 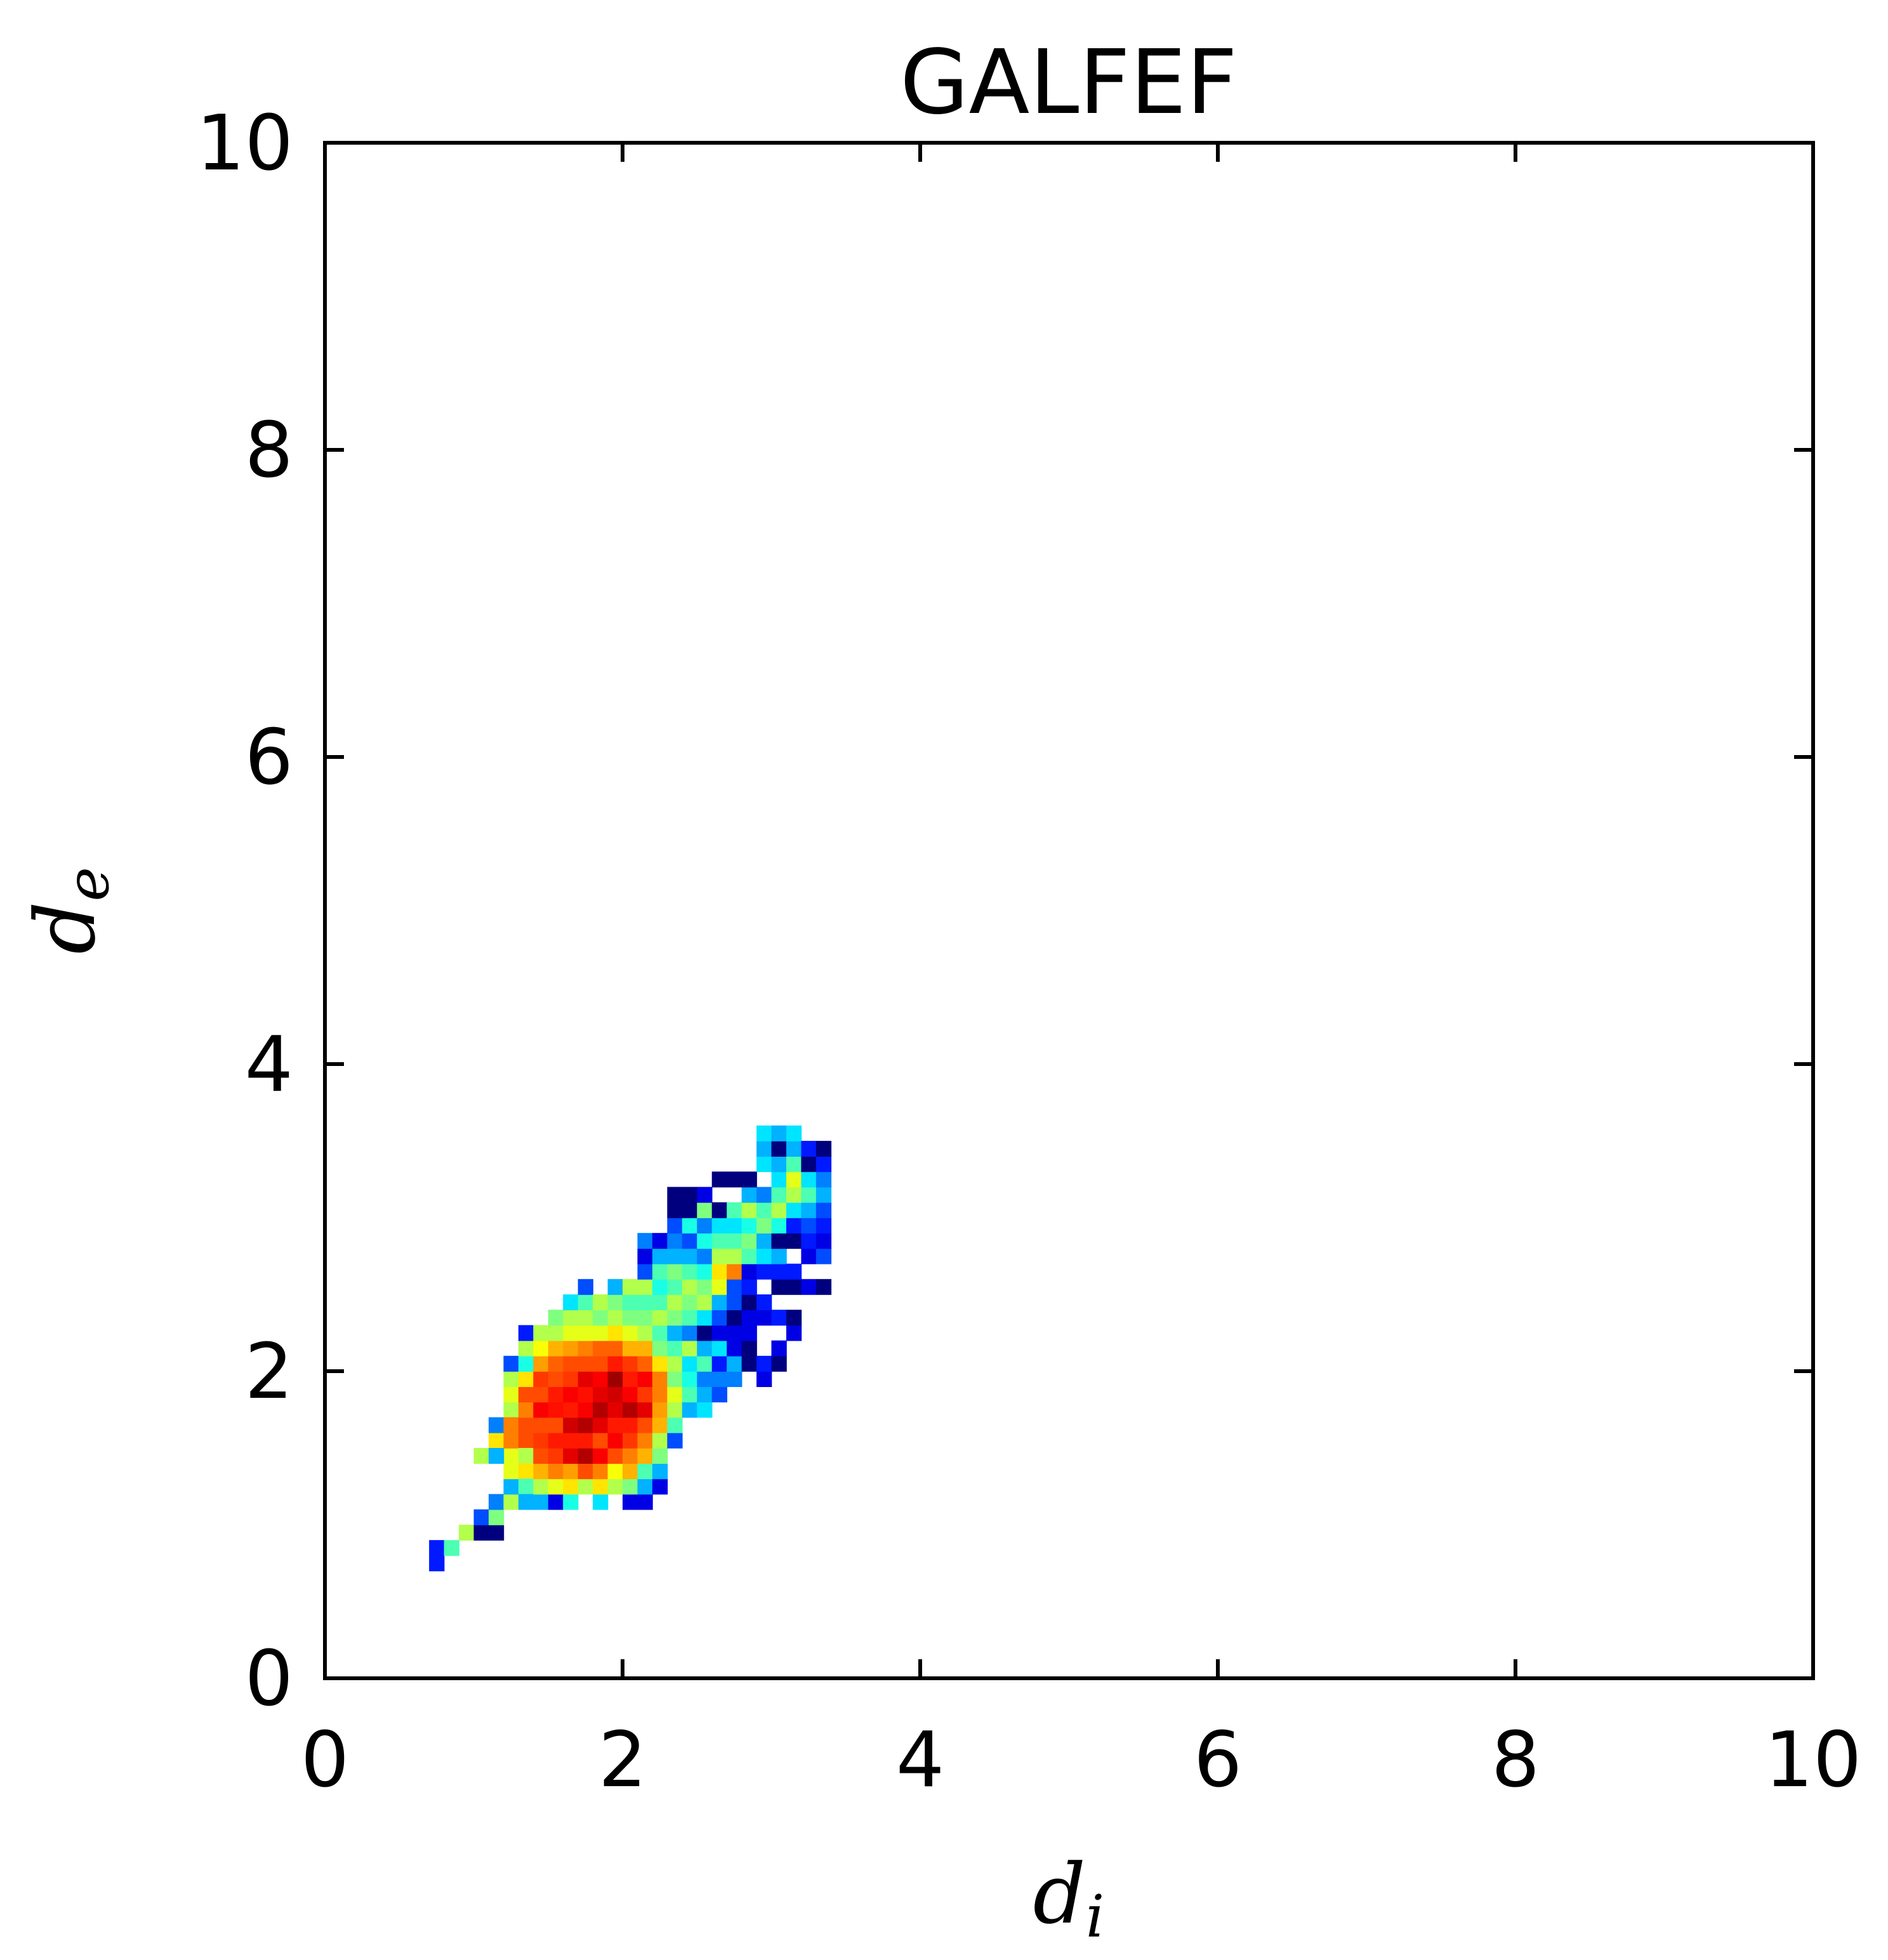 What do you see at coordinates (920, 1760) in the screenshot?
I see `x-tick-label: 4` at bounding box center [920, 1760].